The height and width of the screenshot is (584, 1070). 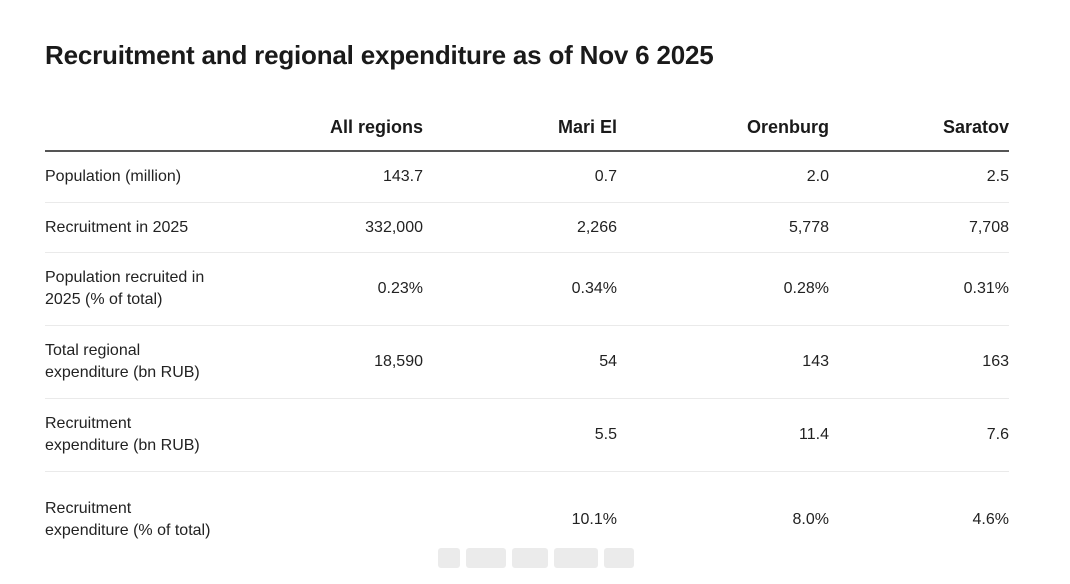 What do you see at coordinates (324, 362) in the screenshot?
I see `table-cell: 18,590` at bounding box center [324, 362].